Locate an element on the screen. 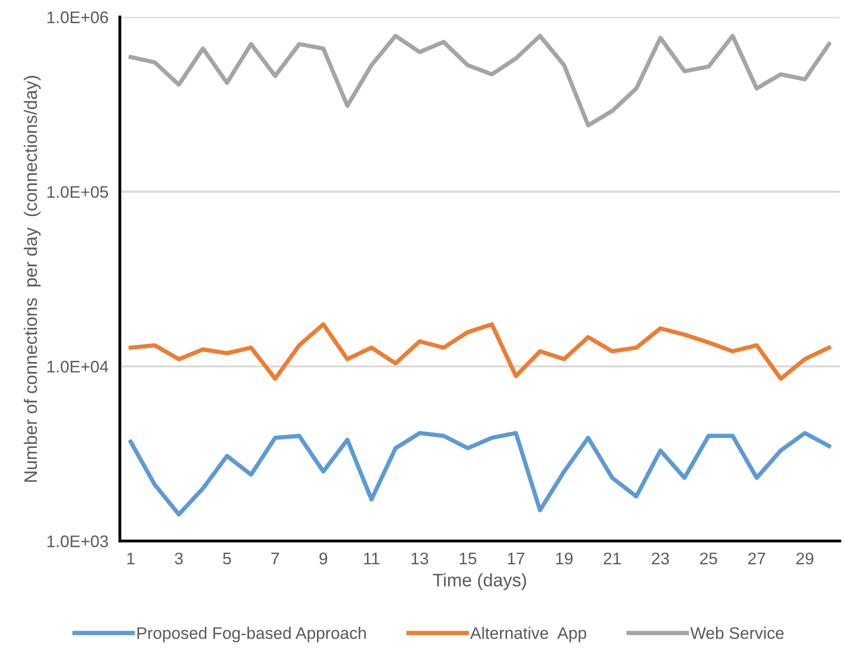 The width and height of the screenshot is (844, 655). legend-label: Web Service is located at coordinates (737, 633).